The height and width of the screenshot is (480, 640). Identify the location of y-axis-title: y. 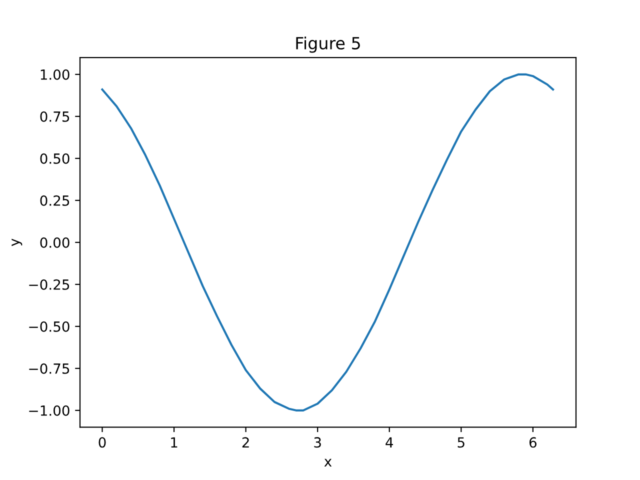
(17, 242).